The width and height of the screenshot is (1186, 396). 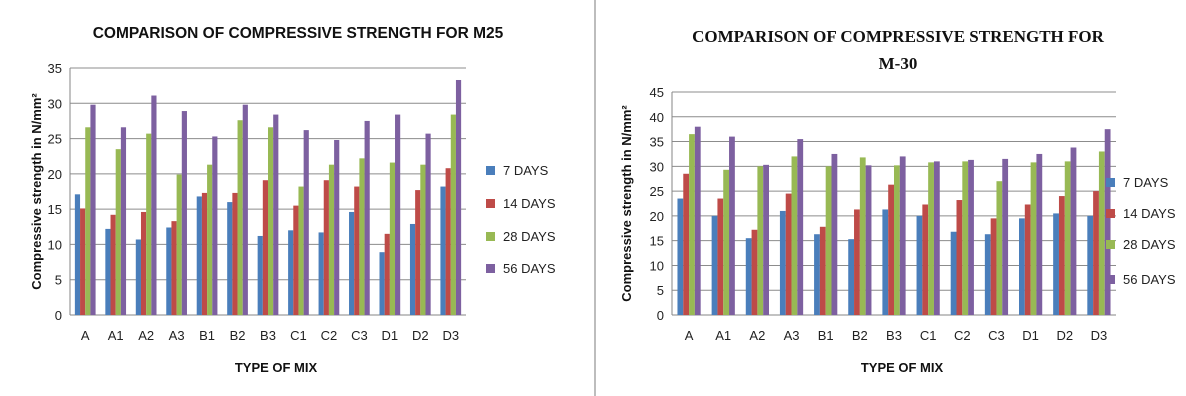 I want to click on y-tick-label: 20, so click(x=55, y=174).